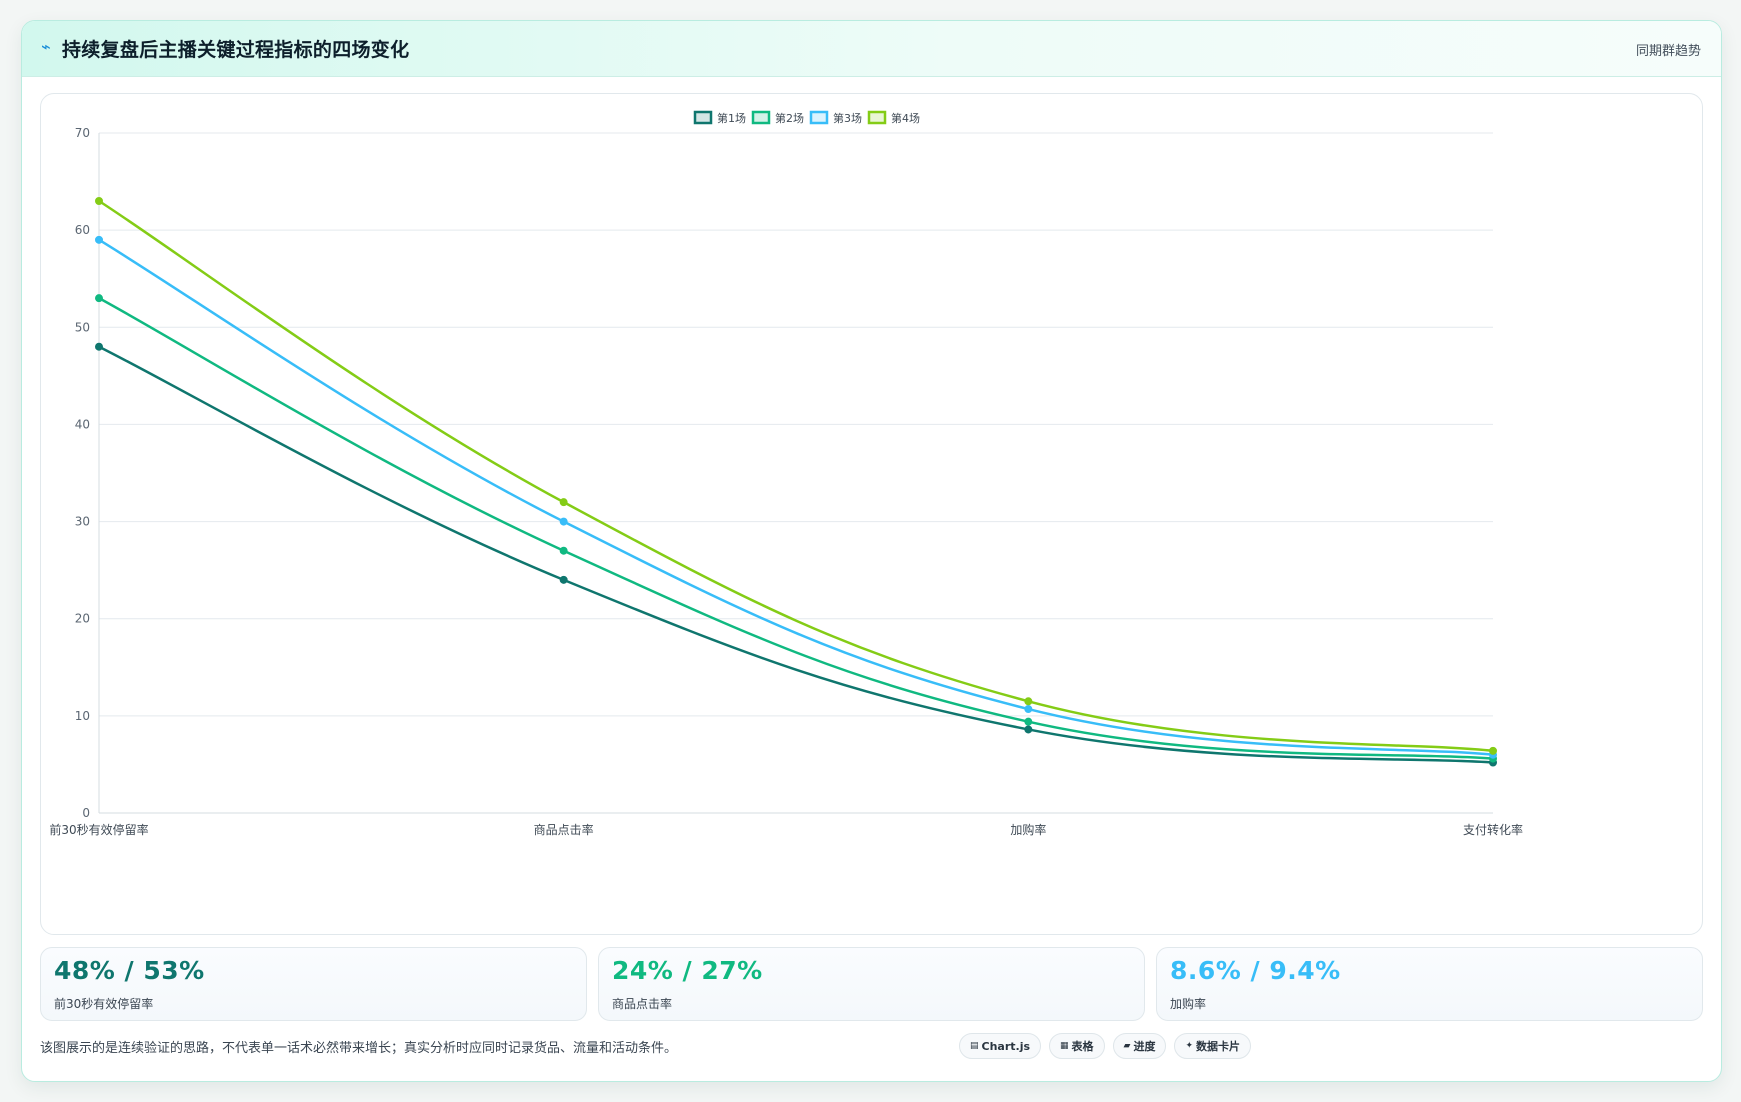 The height and width of the screenshot is (1102, 1741). I want to click on x-tick-label: 加购率, so click(1028, 829).